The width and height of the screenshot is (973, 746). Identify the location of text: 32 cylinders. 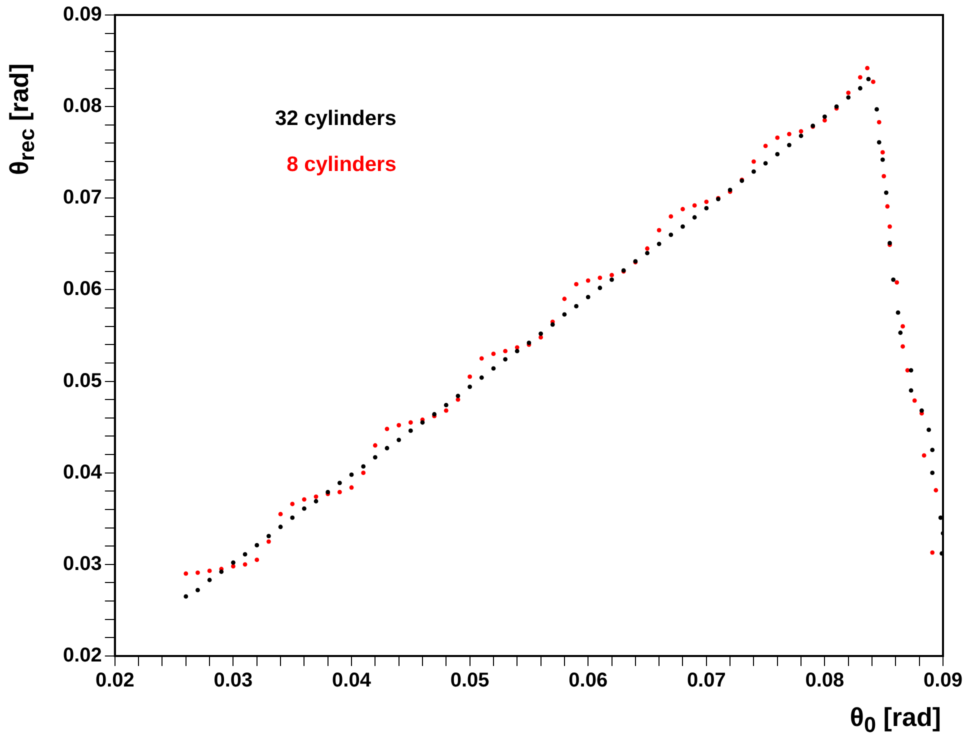
(335, 119).